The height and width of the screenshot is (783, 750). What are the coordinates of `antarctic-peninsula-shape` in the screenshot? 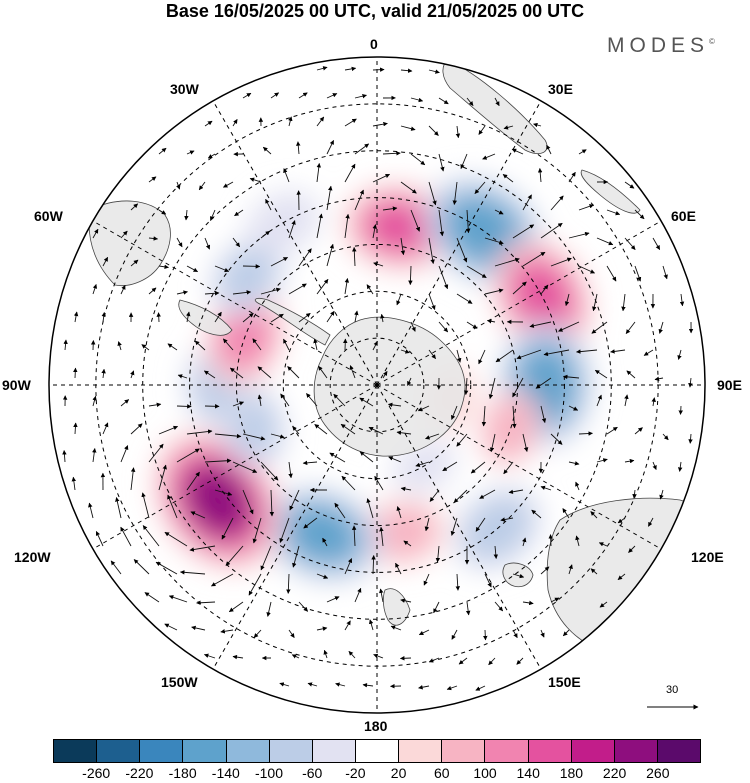 It's located at (292, 321).